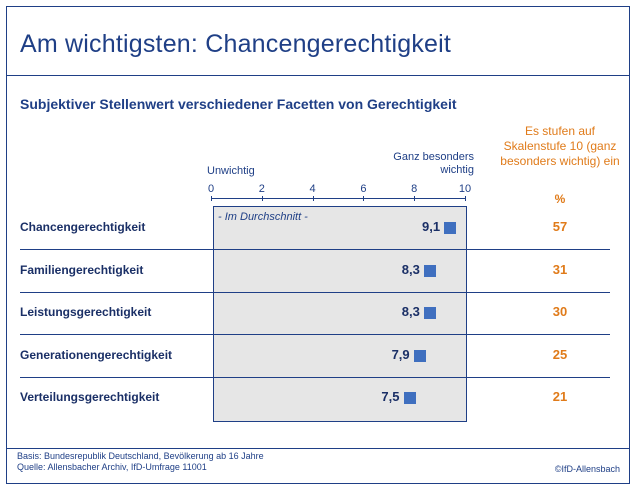 This screenshot has height=491, width=638. Describe the element at coordinates (400, 354) in the screenshot. I see `average-value-label: 7,9` at that location.